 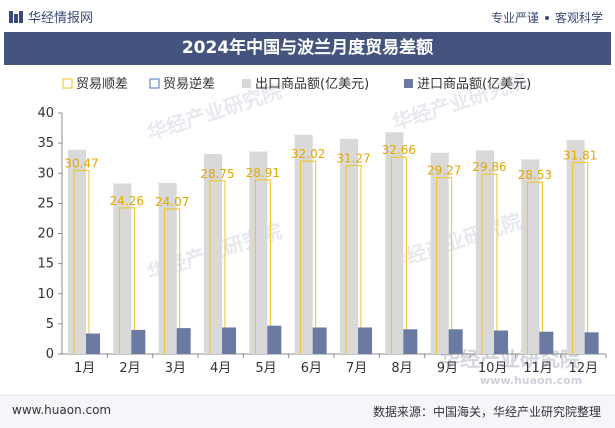 I want to click on x-tick-label: 5月, so click(x=265, y=368).